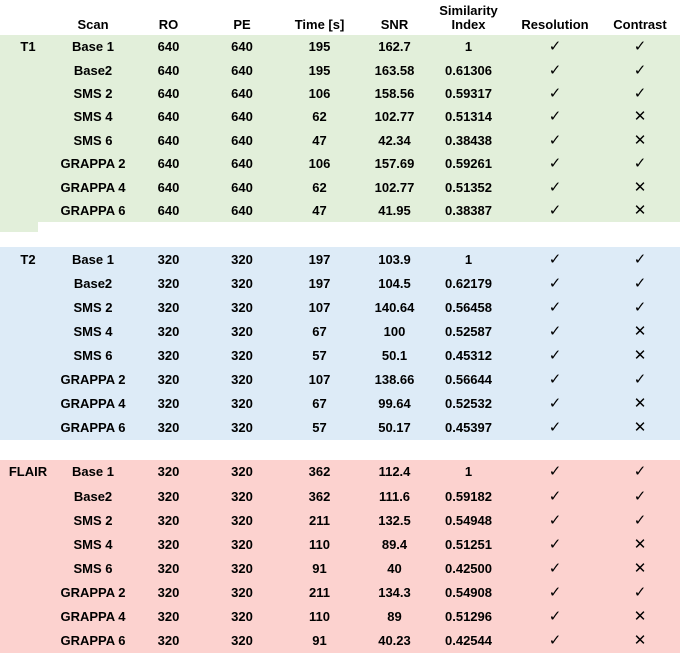  I want to click on time-cell: 67, so click(319, 404).